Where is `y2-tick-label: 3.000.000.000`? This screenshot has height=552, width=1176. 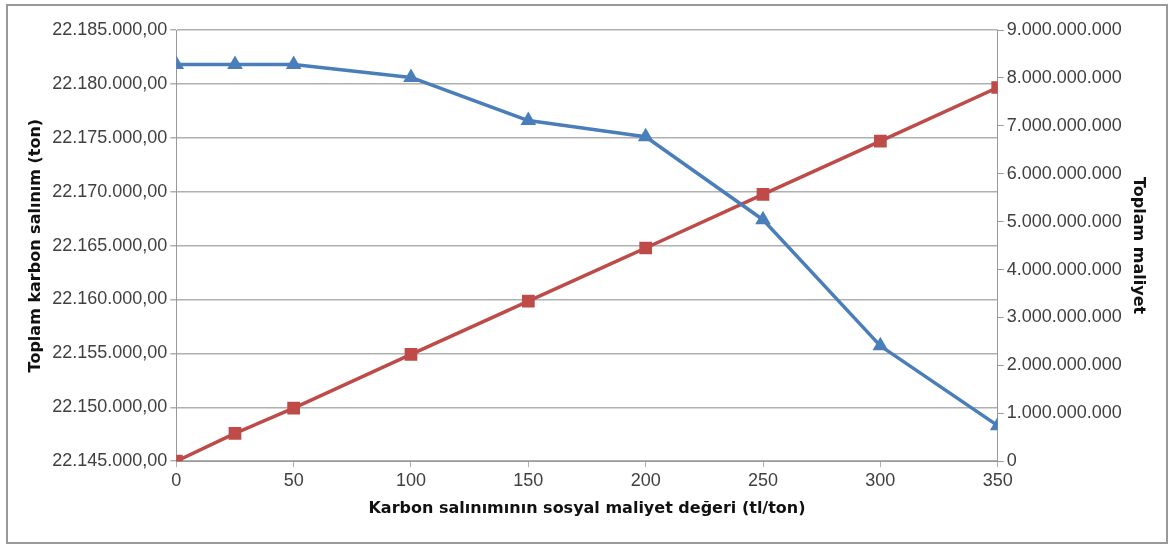
y2-tick-label: 3.000.000.000 is located at coordinates (1064, 316).